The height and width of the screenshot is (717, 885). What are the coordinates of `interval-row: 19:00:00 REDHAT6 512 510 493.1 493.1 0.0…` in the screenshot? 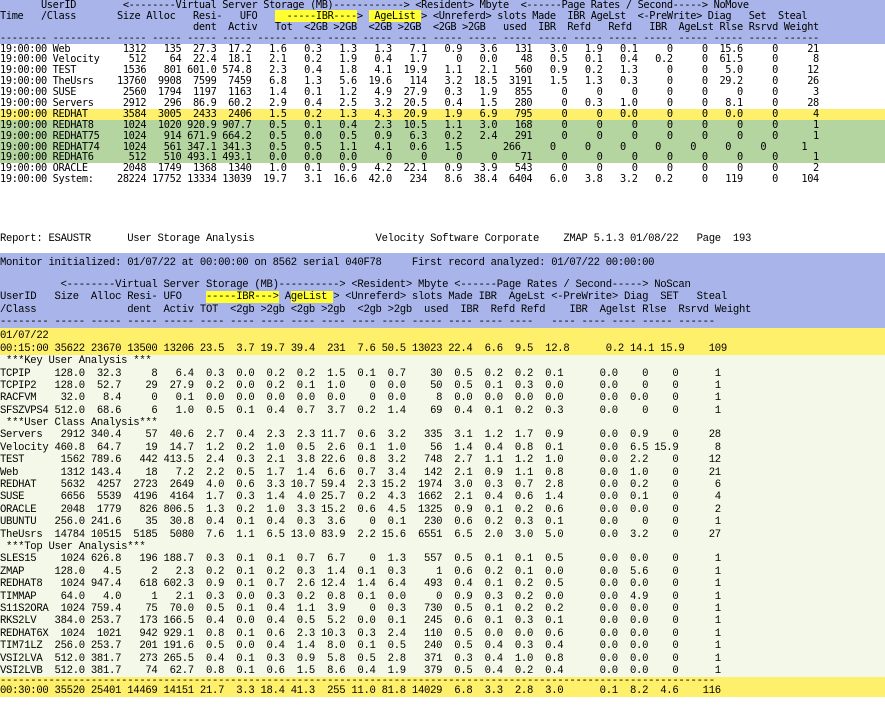 It's located at (442, 158).